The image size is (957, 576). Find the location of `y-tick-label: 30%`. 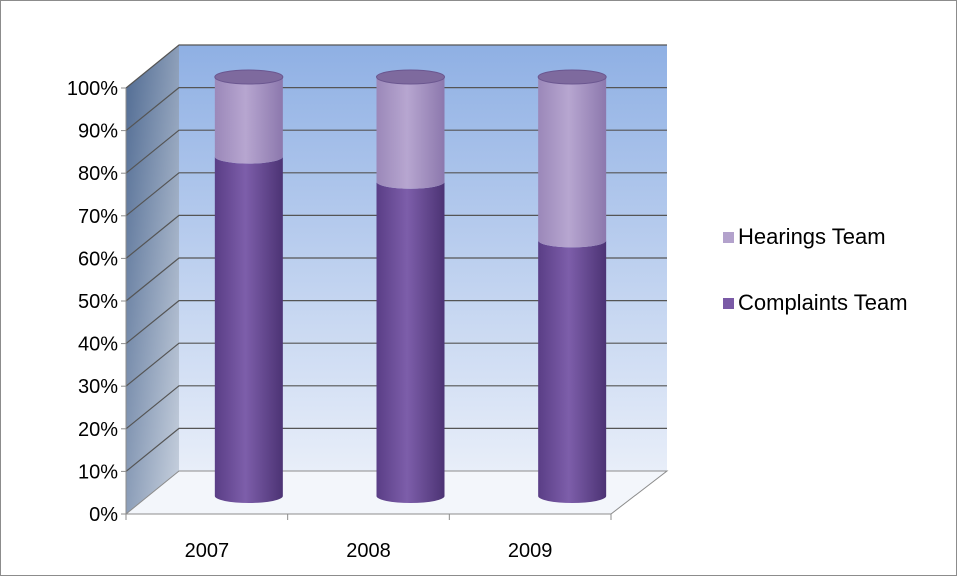

y-tick-label: 30% is located at coordinates (98, 387).